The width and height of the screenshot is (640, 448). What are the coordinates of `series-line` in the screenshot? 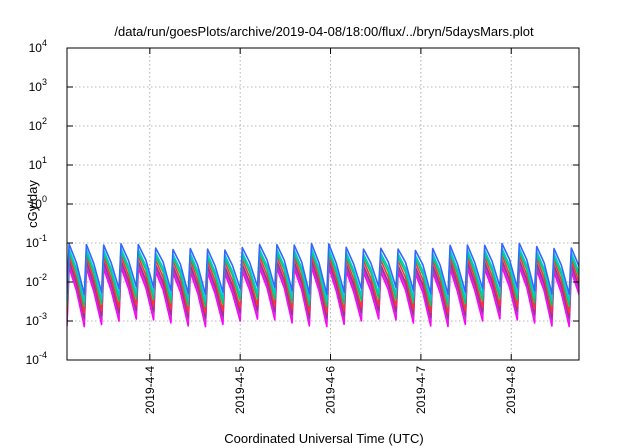 It's located at (323, 269).